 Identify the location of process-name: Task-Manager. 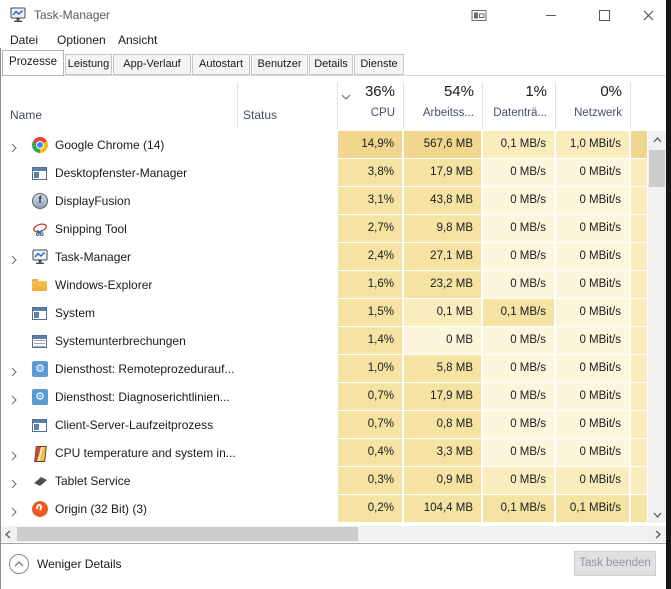
(93, 257).